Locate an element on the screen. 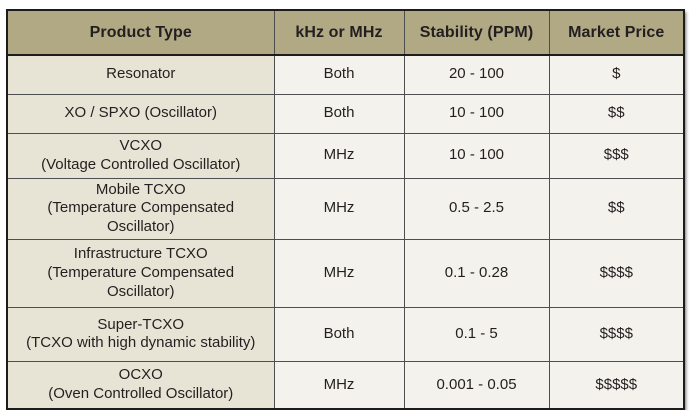 The height and width of the screenshot is (410, 689). product-name: Resonator is located at coordinates (141, 74).